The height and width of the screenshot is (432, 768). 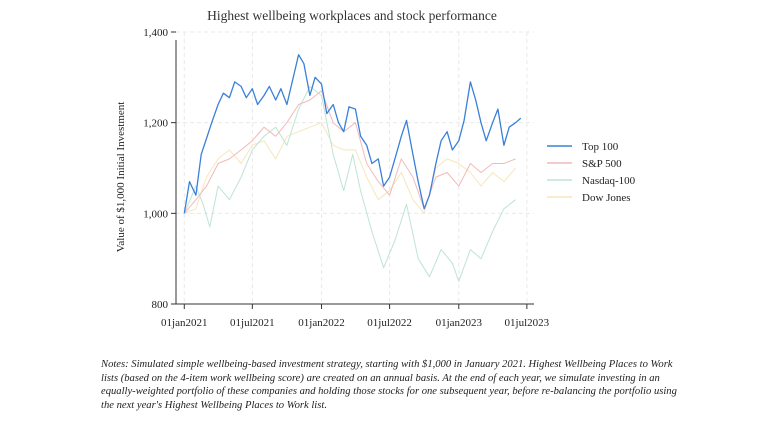 What do you see at coordinates (600, 147) in the screenshot?
I see `legend-label-top-100: Top 100` at bounding box center [600, 147].